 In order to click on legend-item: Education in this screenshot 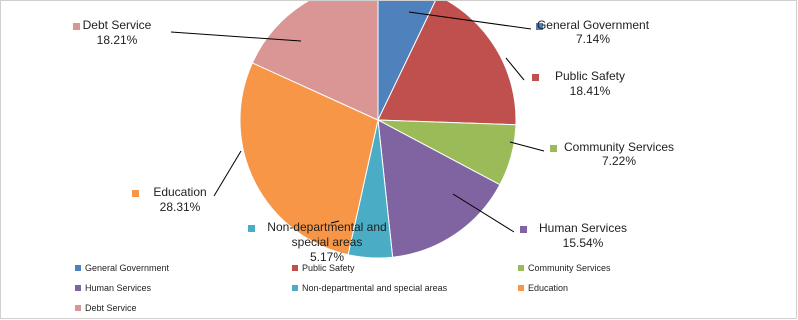, I will do `click(543, 288)`.